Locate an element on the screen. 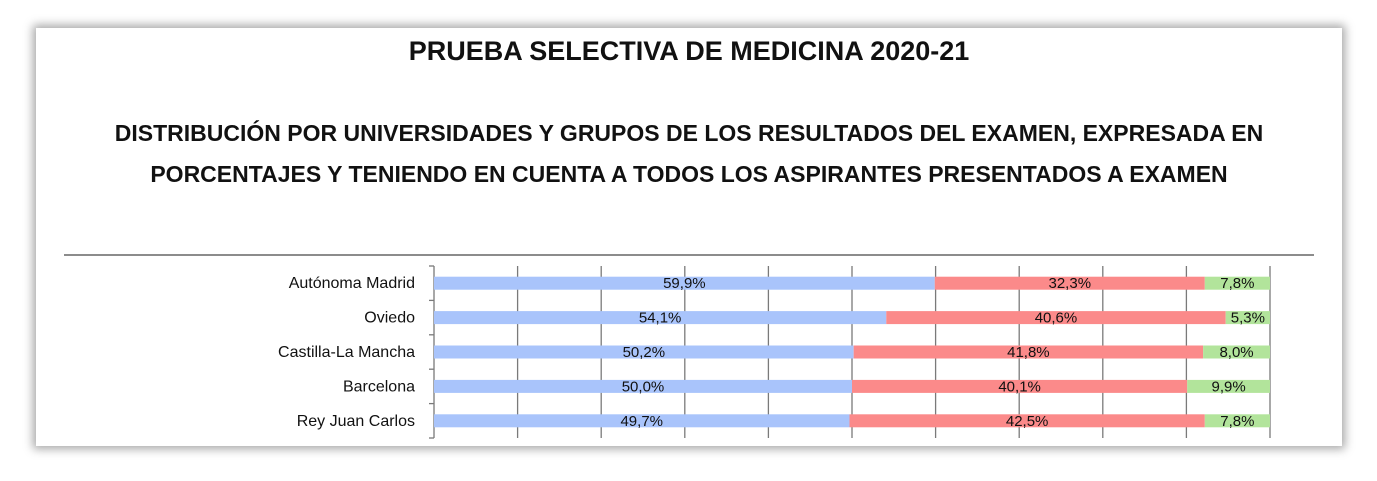 The height and width of the screenshot is (481, 1377). data-label: 50,2% is located at coordinates (644, 352).